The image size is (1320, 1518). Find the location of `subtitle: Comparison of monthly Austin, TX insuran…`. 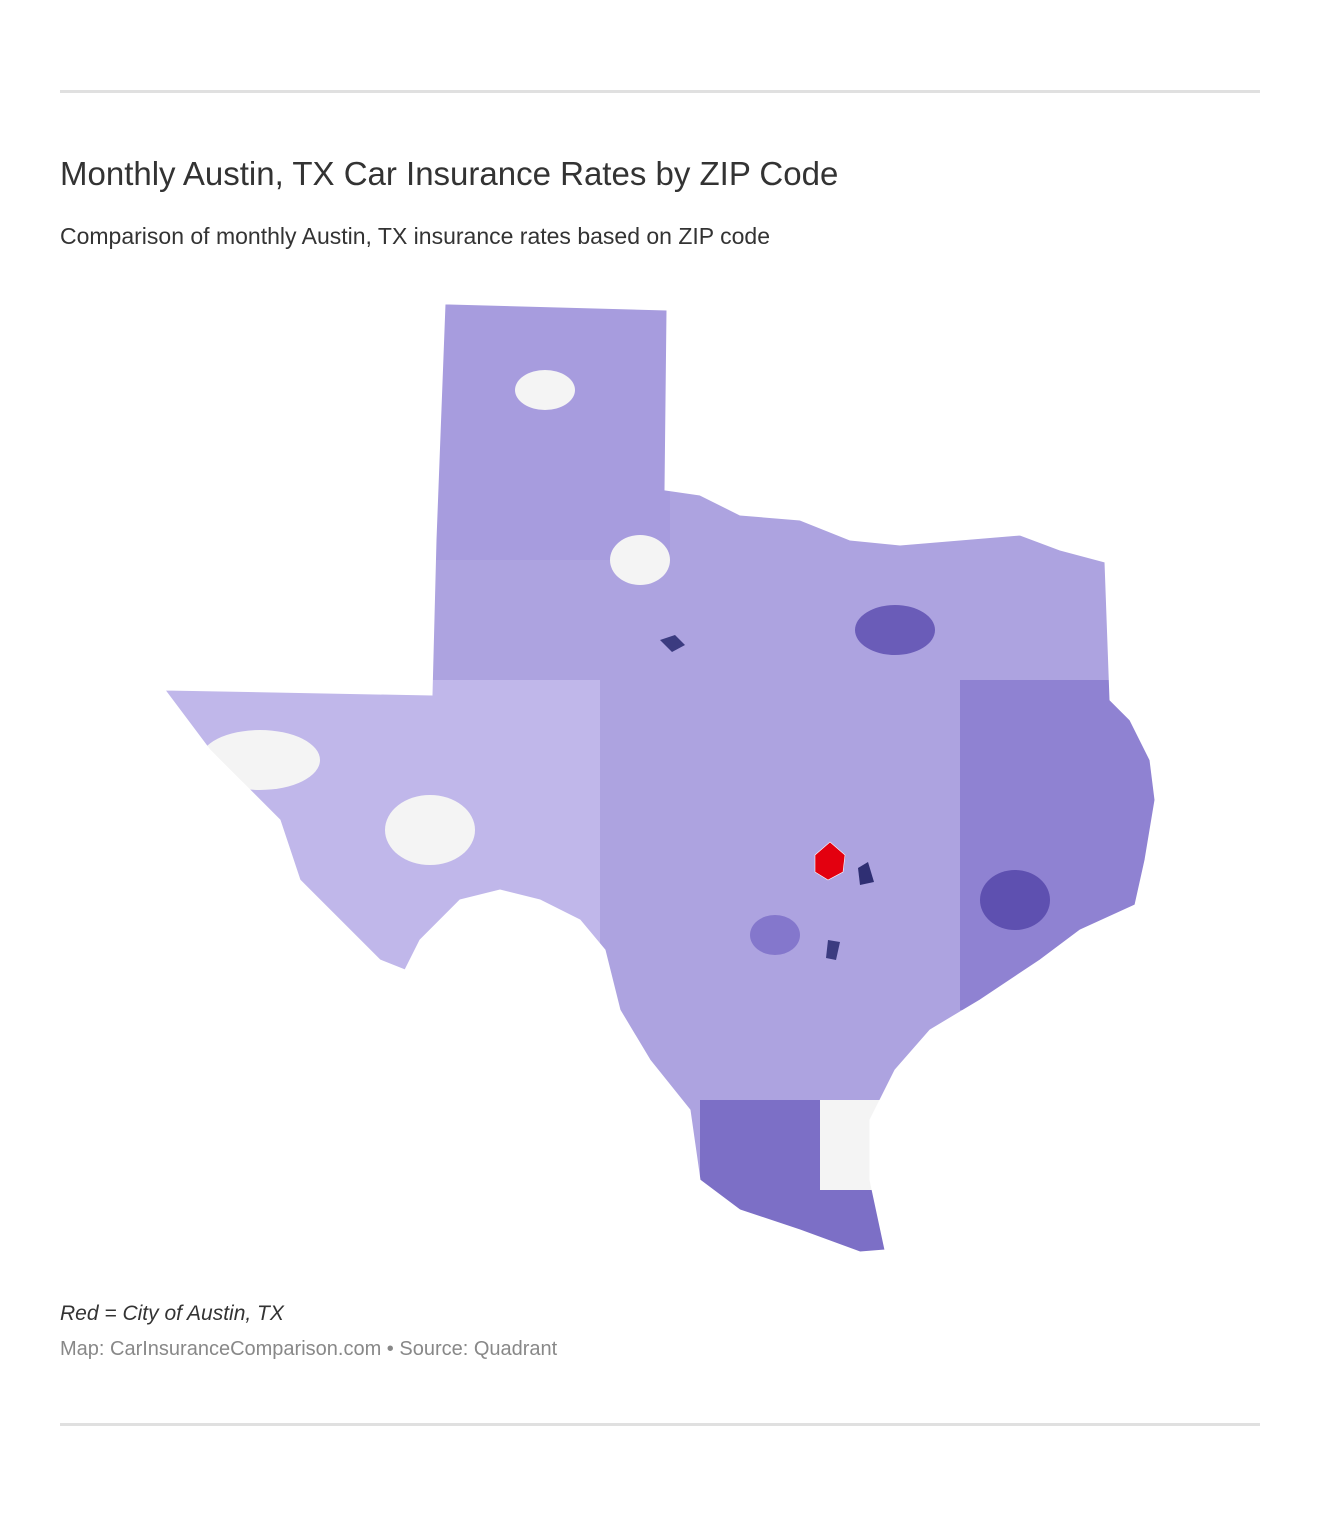

subtitle: Comparison of monthly Austin, TX insuran… is located at coordinates (415, 236).